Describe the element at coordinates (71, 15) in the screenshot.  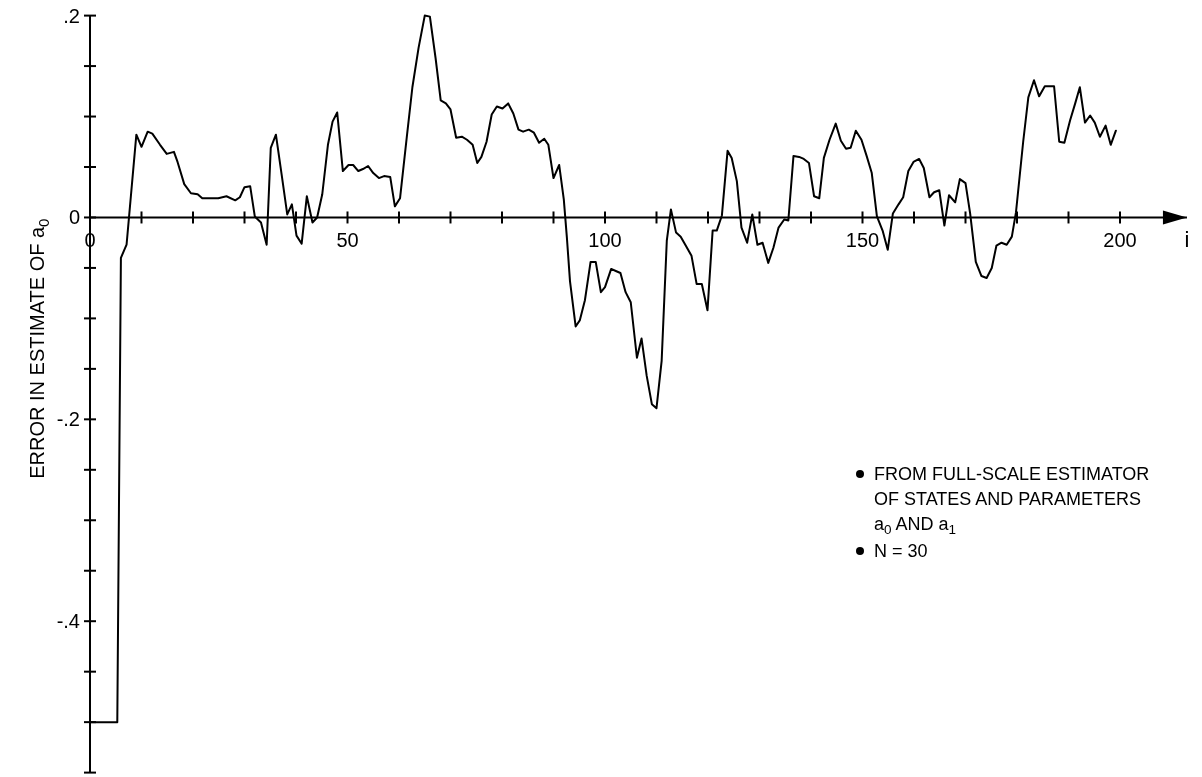
I see `y-tick-label: .2` at that location.